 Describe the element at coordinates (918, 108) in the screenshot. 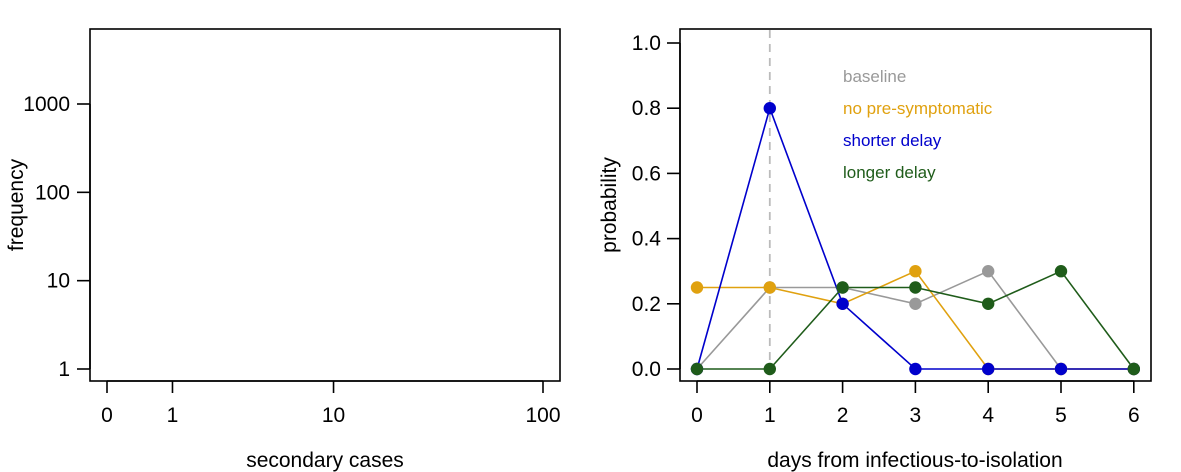

I see `legend-entry: no pre-symptomatic` at that location.